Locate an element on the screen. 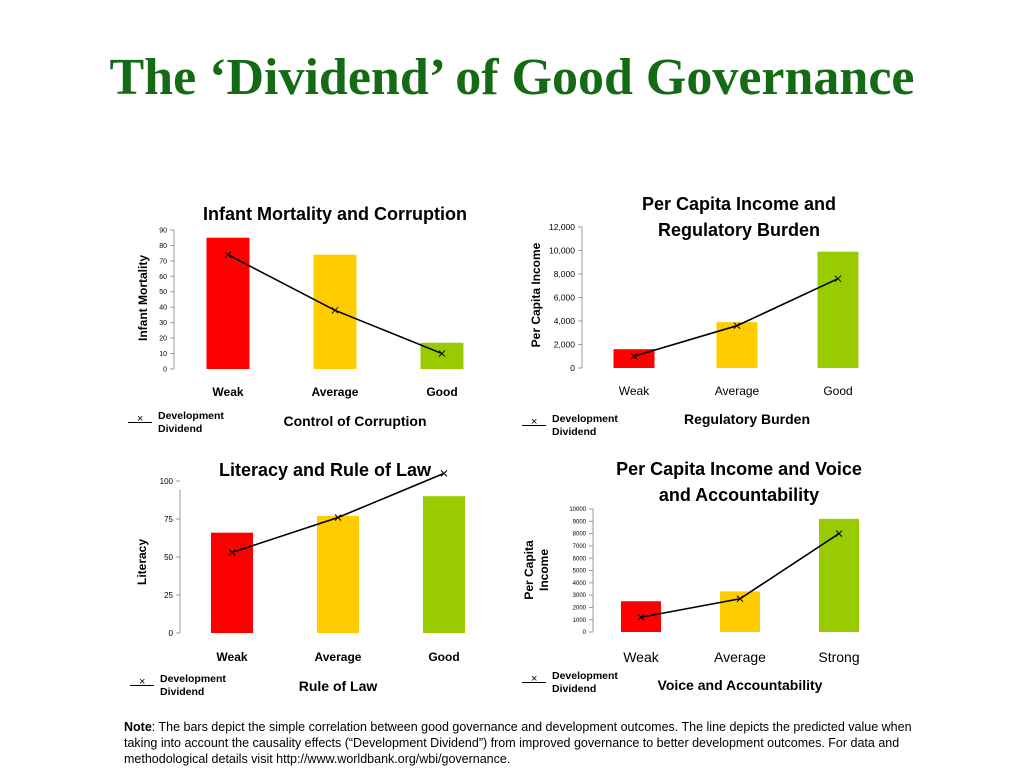  y-axis-title-line: Infant Mortality is located at coordinates (143, 298).